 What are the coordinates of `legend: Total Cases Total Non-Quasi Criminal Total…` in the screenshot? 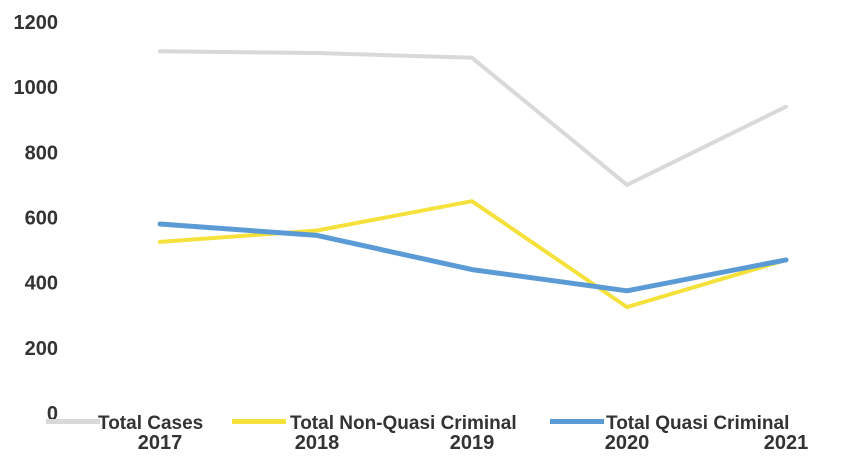 It's located at (417, 423).